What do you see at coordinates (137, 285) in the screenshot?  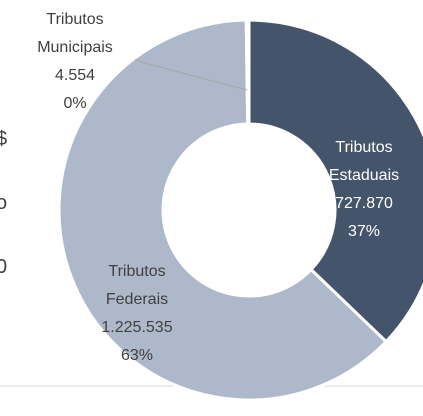 I see `category-label: Tributos Federais` at bounding box center [137, 285].